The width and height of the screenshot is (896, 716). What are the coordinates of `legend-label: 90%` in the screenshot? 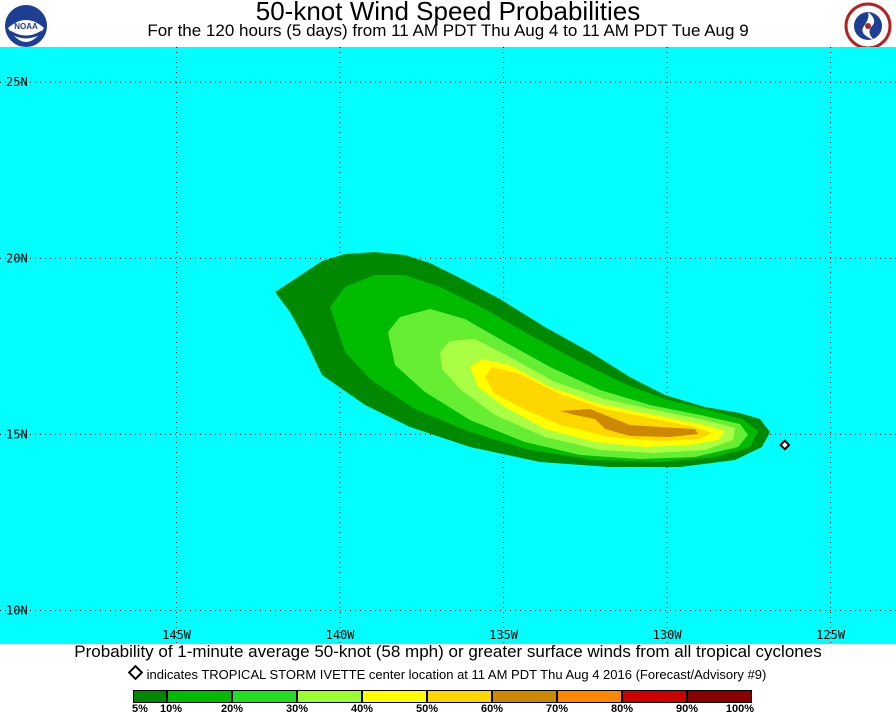 It's located at (687, 709).